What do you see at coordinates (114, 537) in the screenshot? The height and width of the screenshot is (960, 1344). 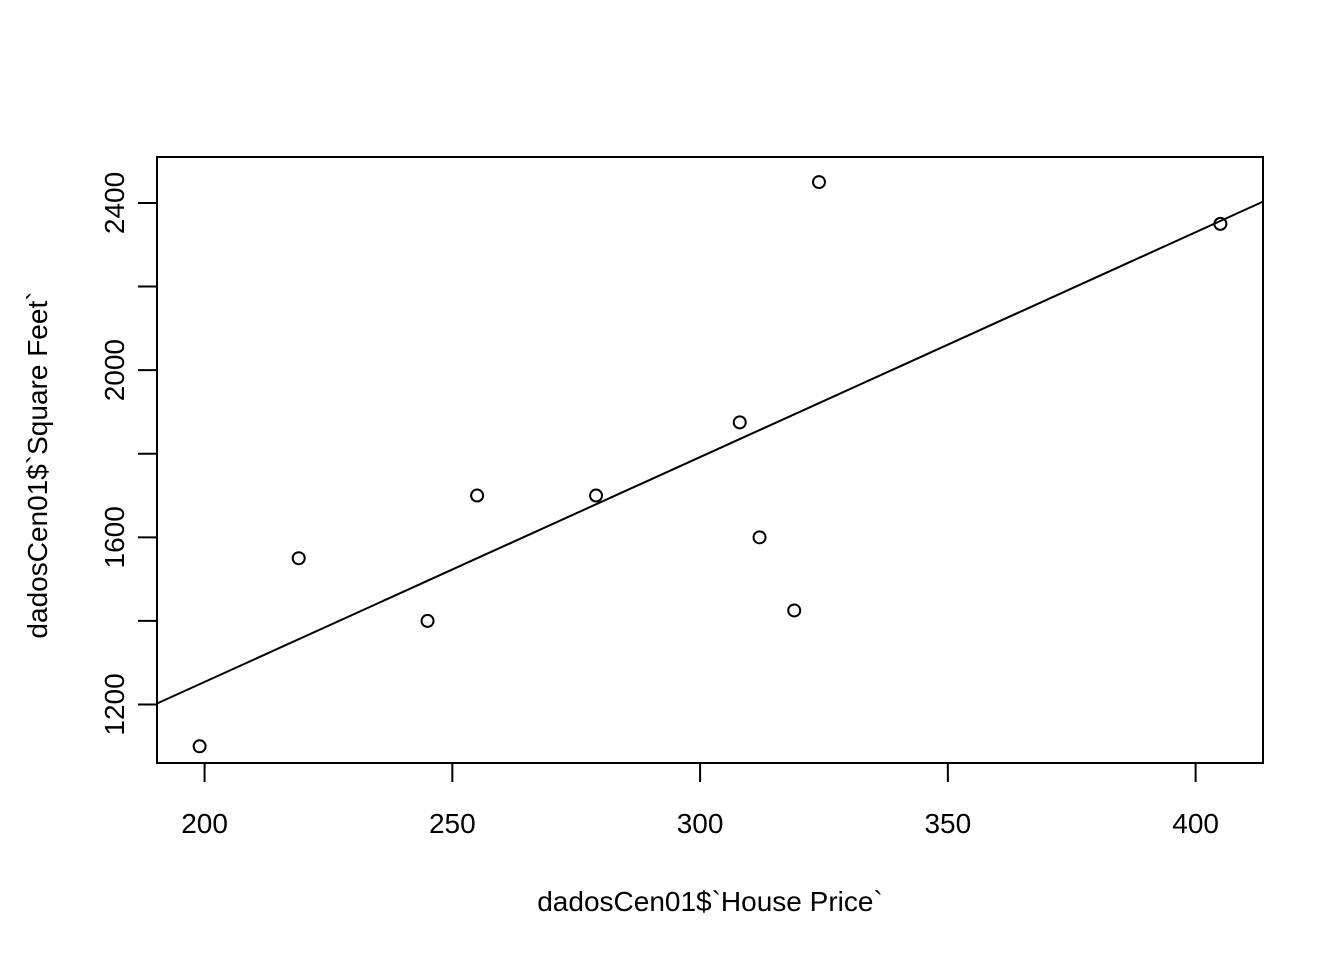 I see `y-tick-label: 1600` at bounding box center [114, 537].